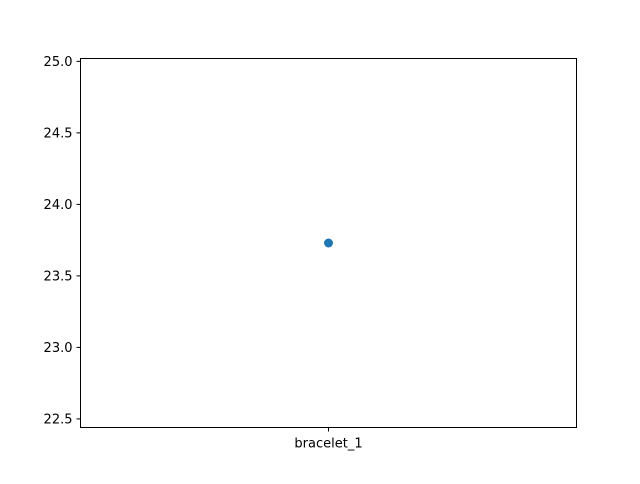 The height and width of the screenshot is (484, 640). I want to click on y-tick-label: 25.0, so click(58, 62).